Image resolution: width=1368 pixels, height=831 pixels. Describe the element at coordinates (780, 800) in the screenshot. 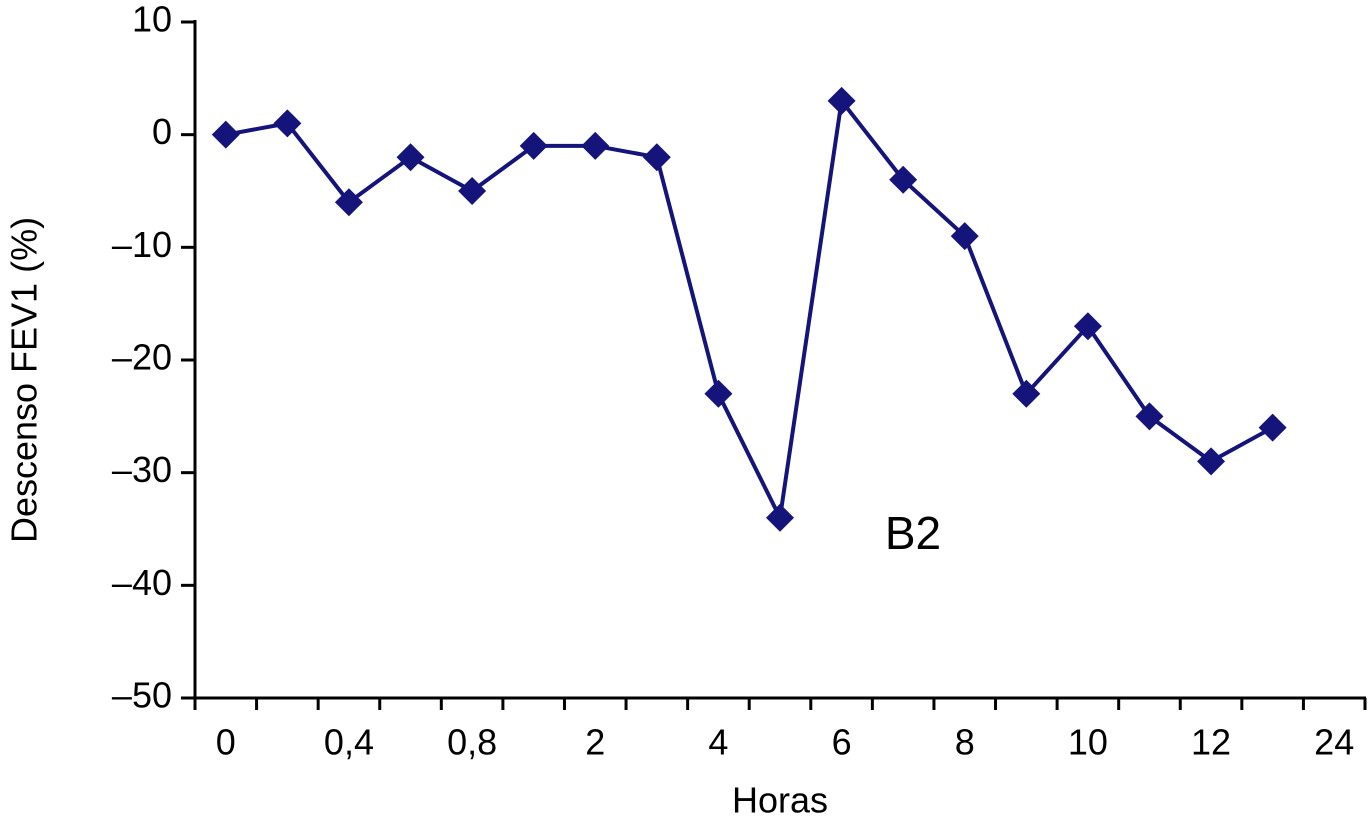

I see `x-axis-label: Horas` at that location.